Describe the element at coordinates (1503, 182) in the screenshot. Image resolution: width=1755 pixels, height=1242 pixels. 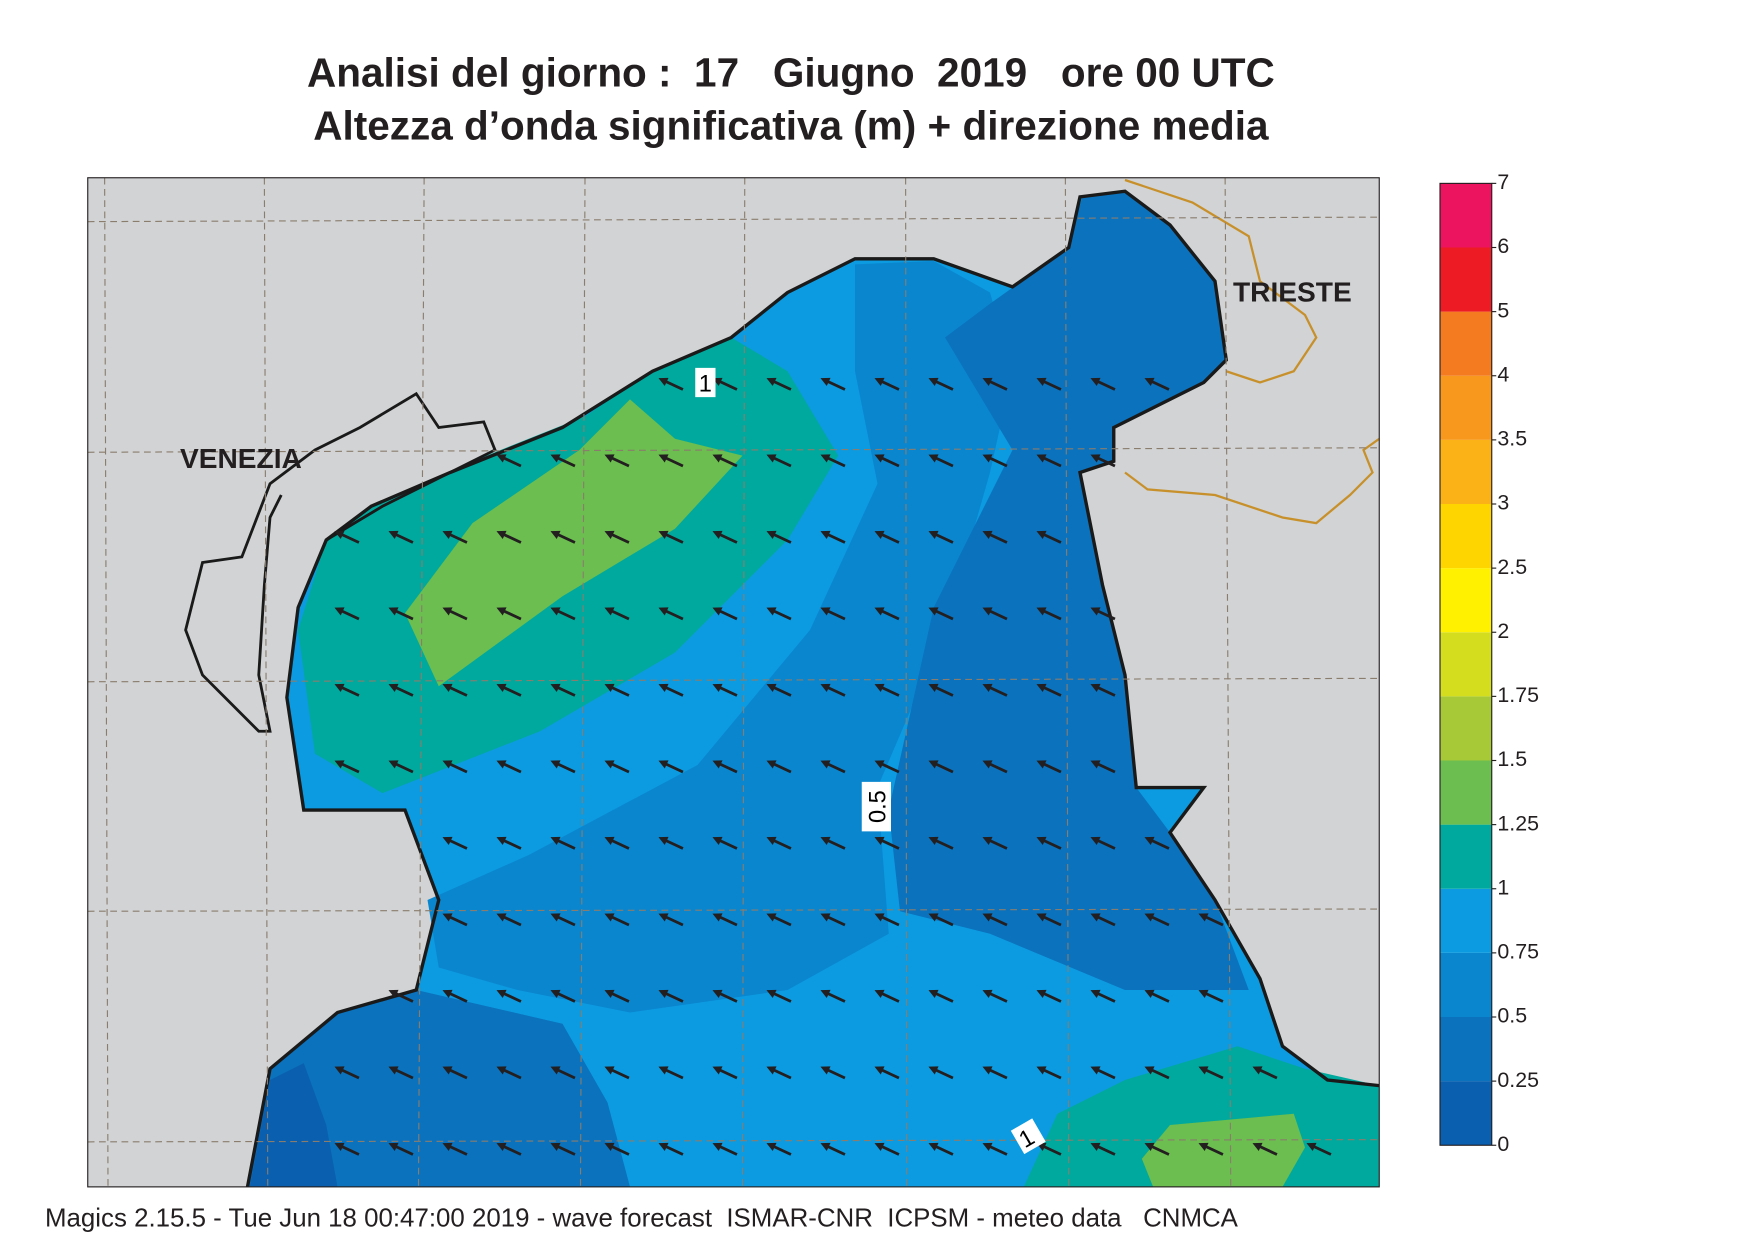
I see `colorbar-tick-label: 7` at that location.